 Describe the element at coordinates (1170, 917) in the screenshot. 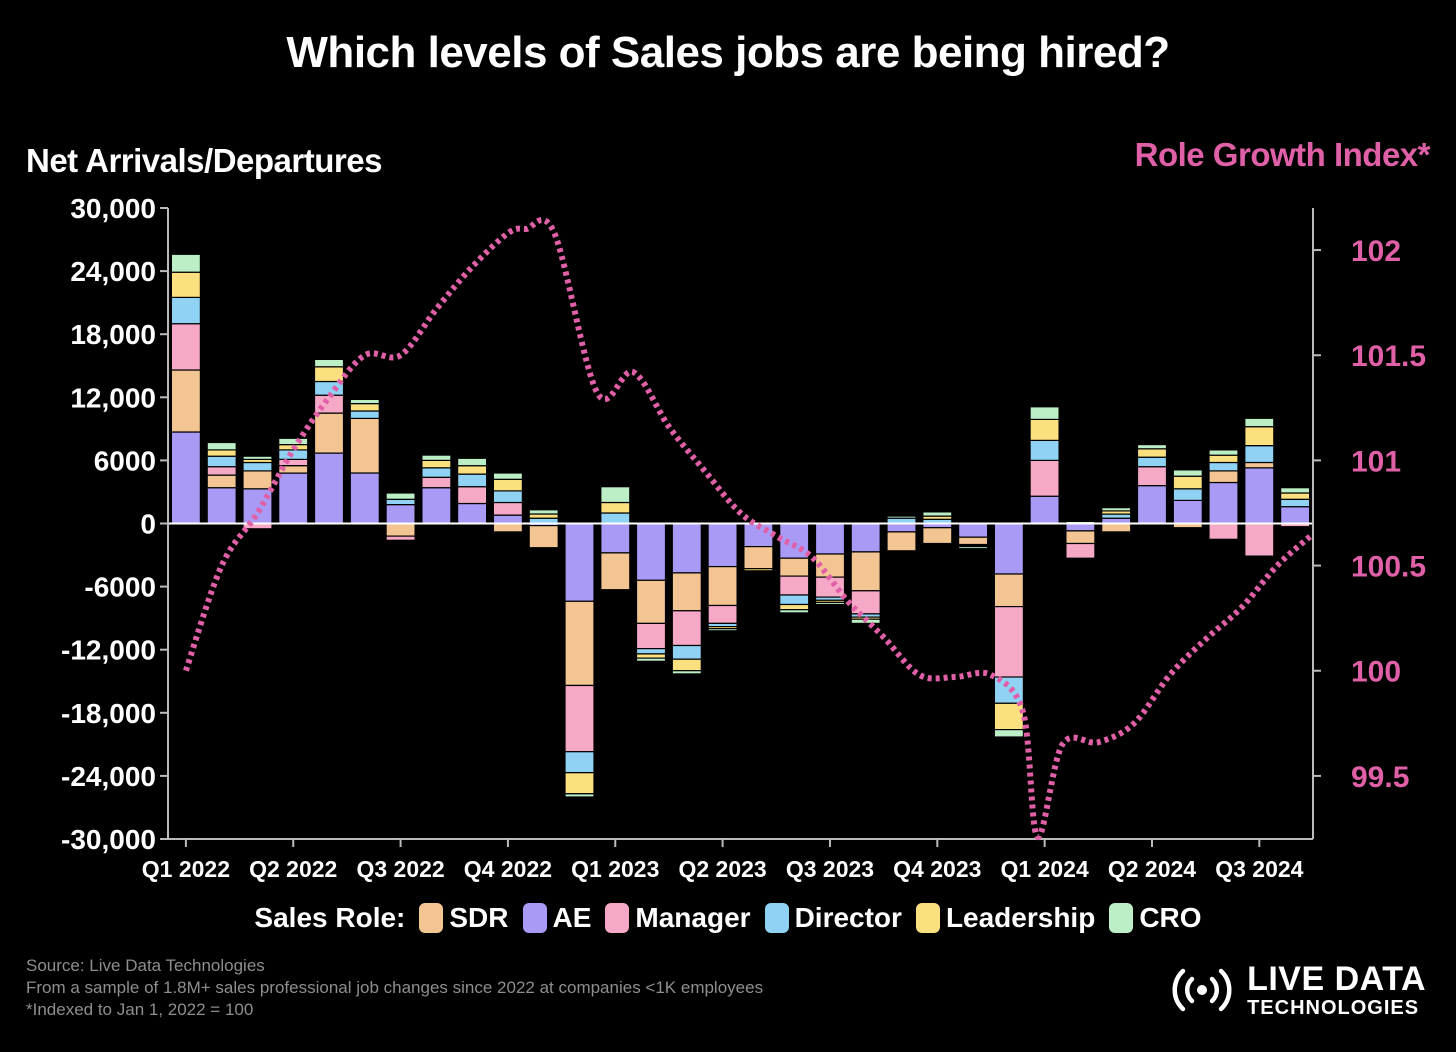

I see `legend-label-cro: CRO` at that location.